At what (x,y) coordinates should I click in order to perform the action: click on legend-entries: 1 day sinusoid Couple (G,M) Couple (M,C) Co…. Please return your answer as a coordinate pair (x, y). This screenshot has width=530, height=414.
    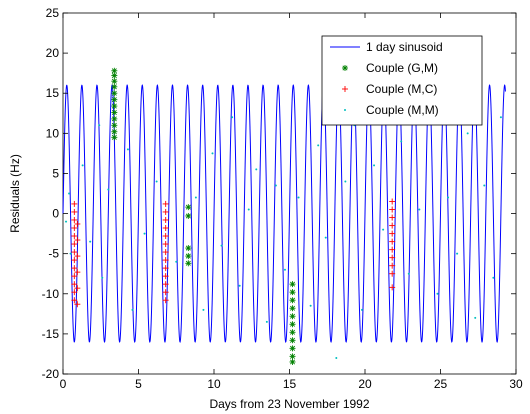
    Looking at the image, I should click on (386, 78).